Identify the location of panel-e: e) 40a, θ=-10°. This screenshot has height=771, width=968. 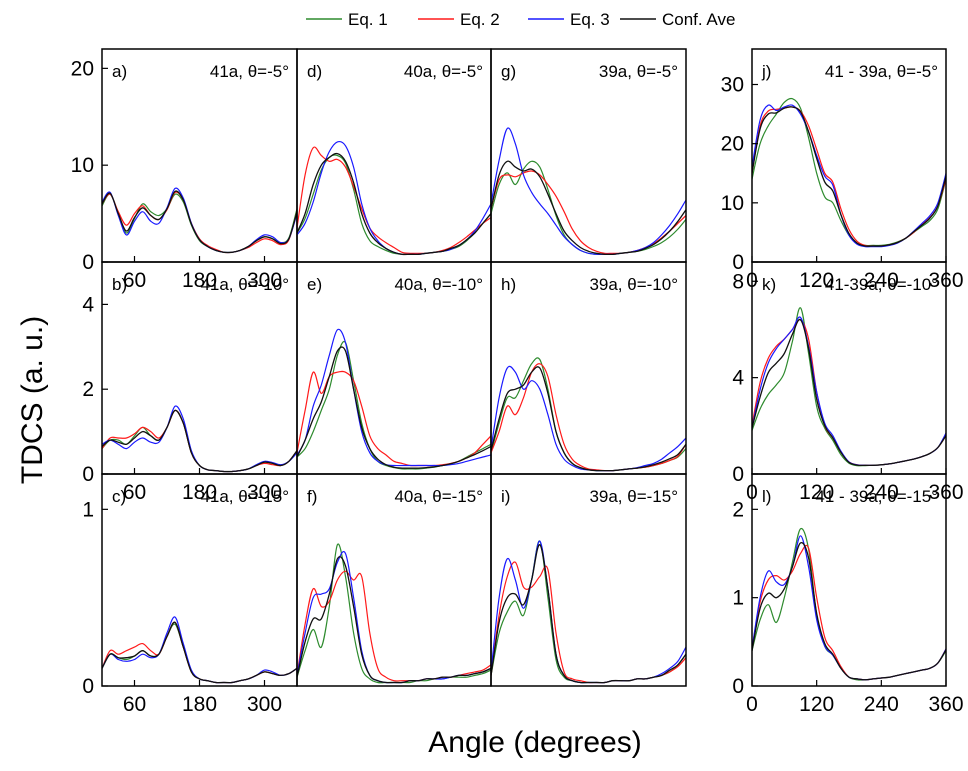
(394, 368).